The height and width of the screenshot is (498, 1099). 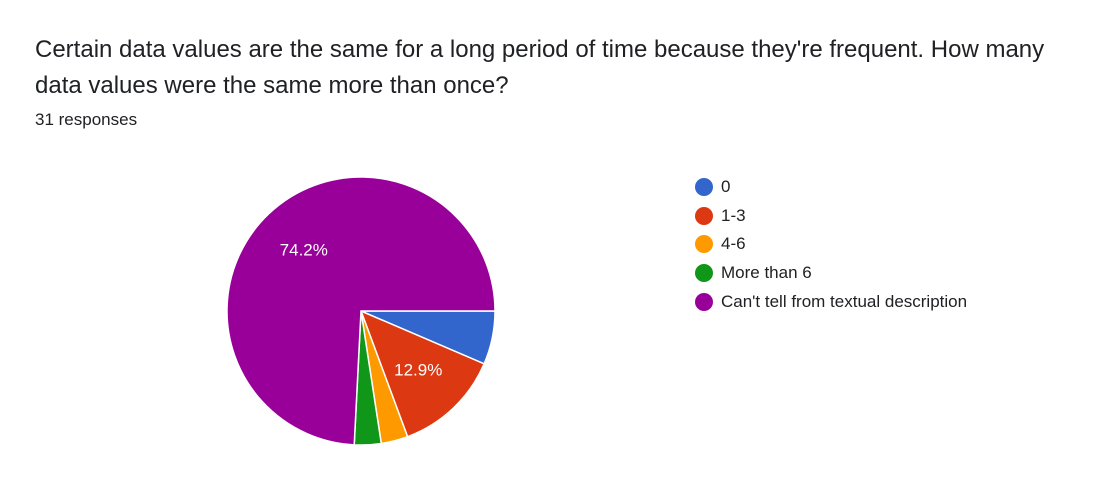 I want to click on legend-item-3: More than 6, so click(x=831, y=273).